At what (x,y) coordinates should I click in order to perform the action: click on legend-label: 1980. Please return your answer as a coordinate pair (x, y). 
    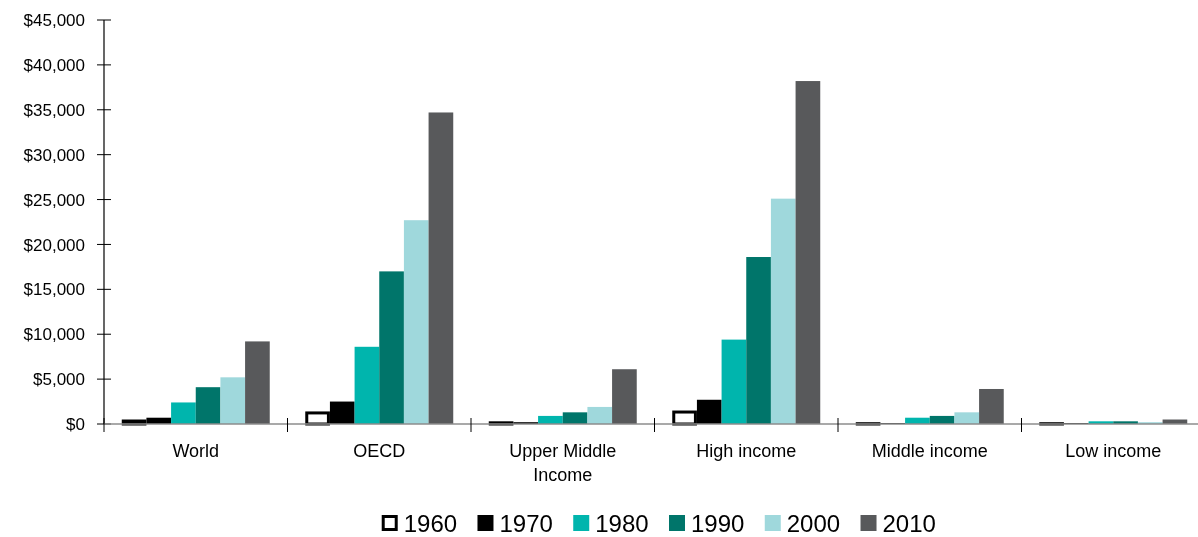
    Looking at the image, I should click on (622, 523).